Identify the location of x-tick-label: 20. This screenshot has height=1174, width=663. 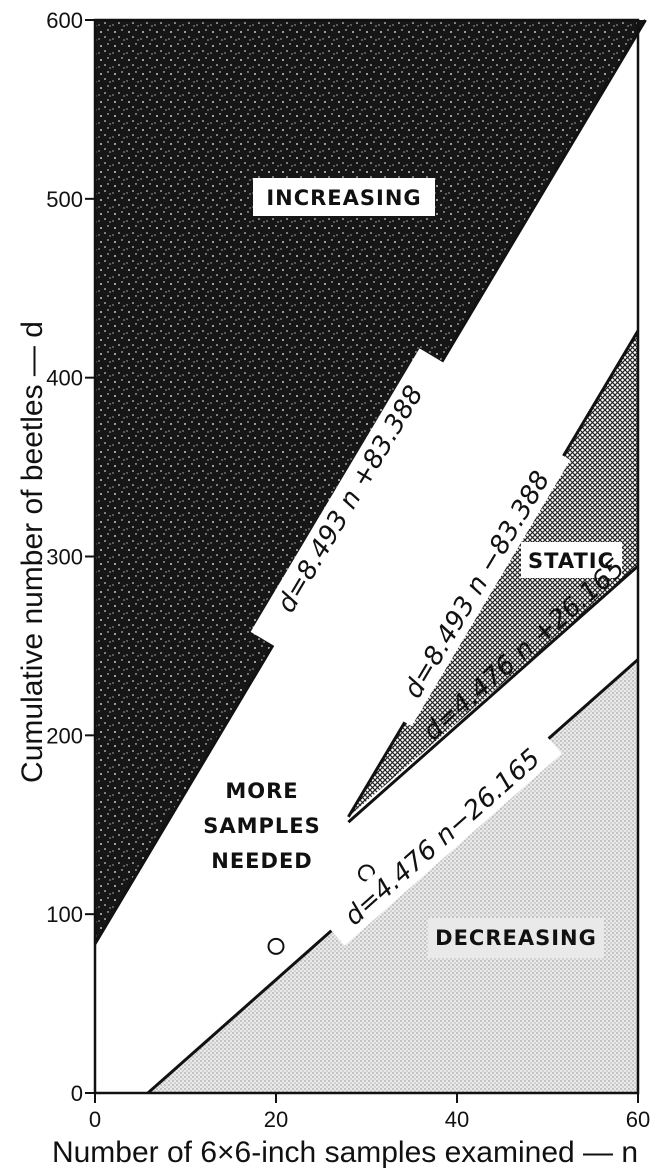
(276, 1119).